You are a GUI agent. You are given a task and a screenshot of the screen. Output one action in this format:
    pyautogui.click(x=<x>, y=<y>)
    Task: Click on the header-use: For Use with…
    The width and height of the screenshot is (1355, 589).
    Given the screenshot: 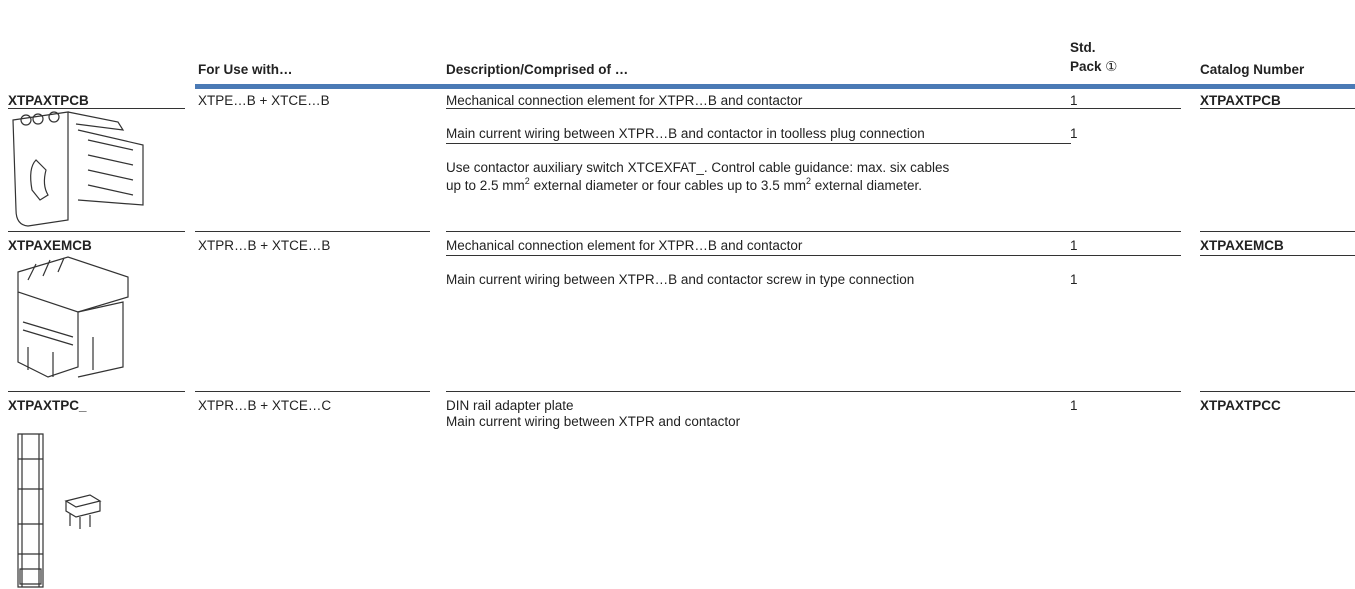 What is the action you would take?
    pyautogui.click(x=245, y=69)
    